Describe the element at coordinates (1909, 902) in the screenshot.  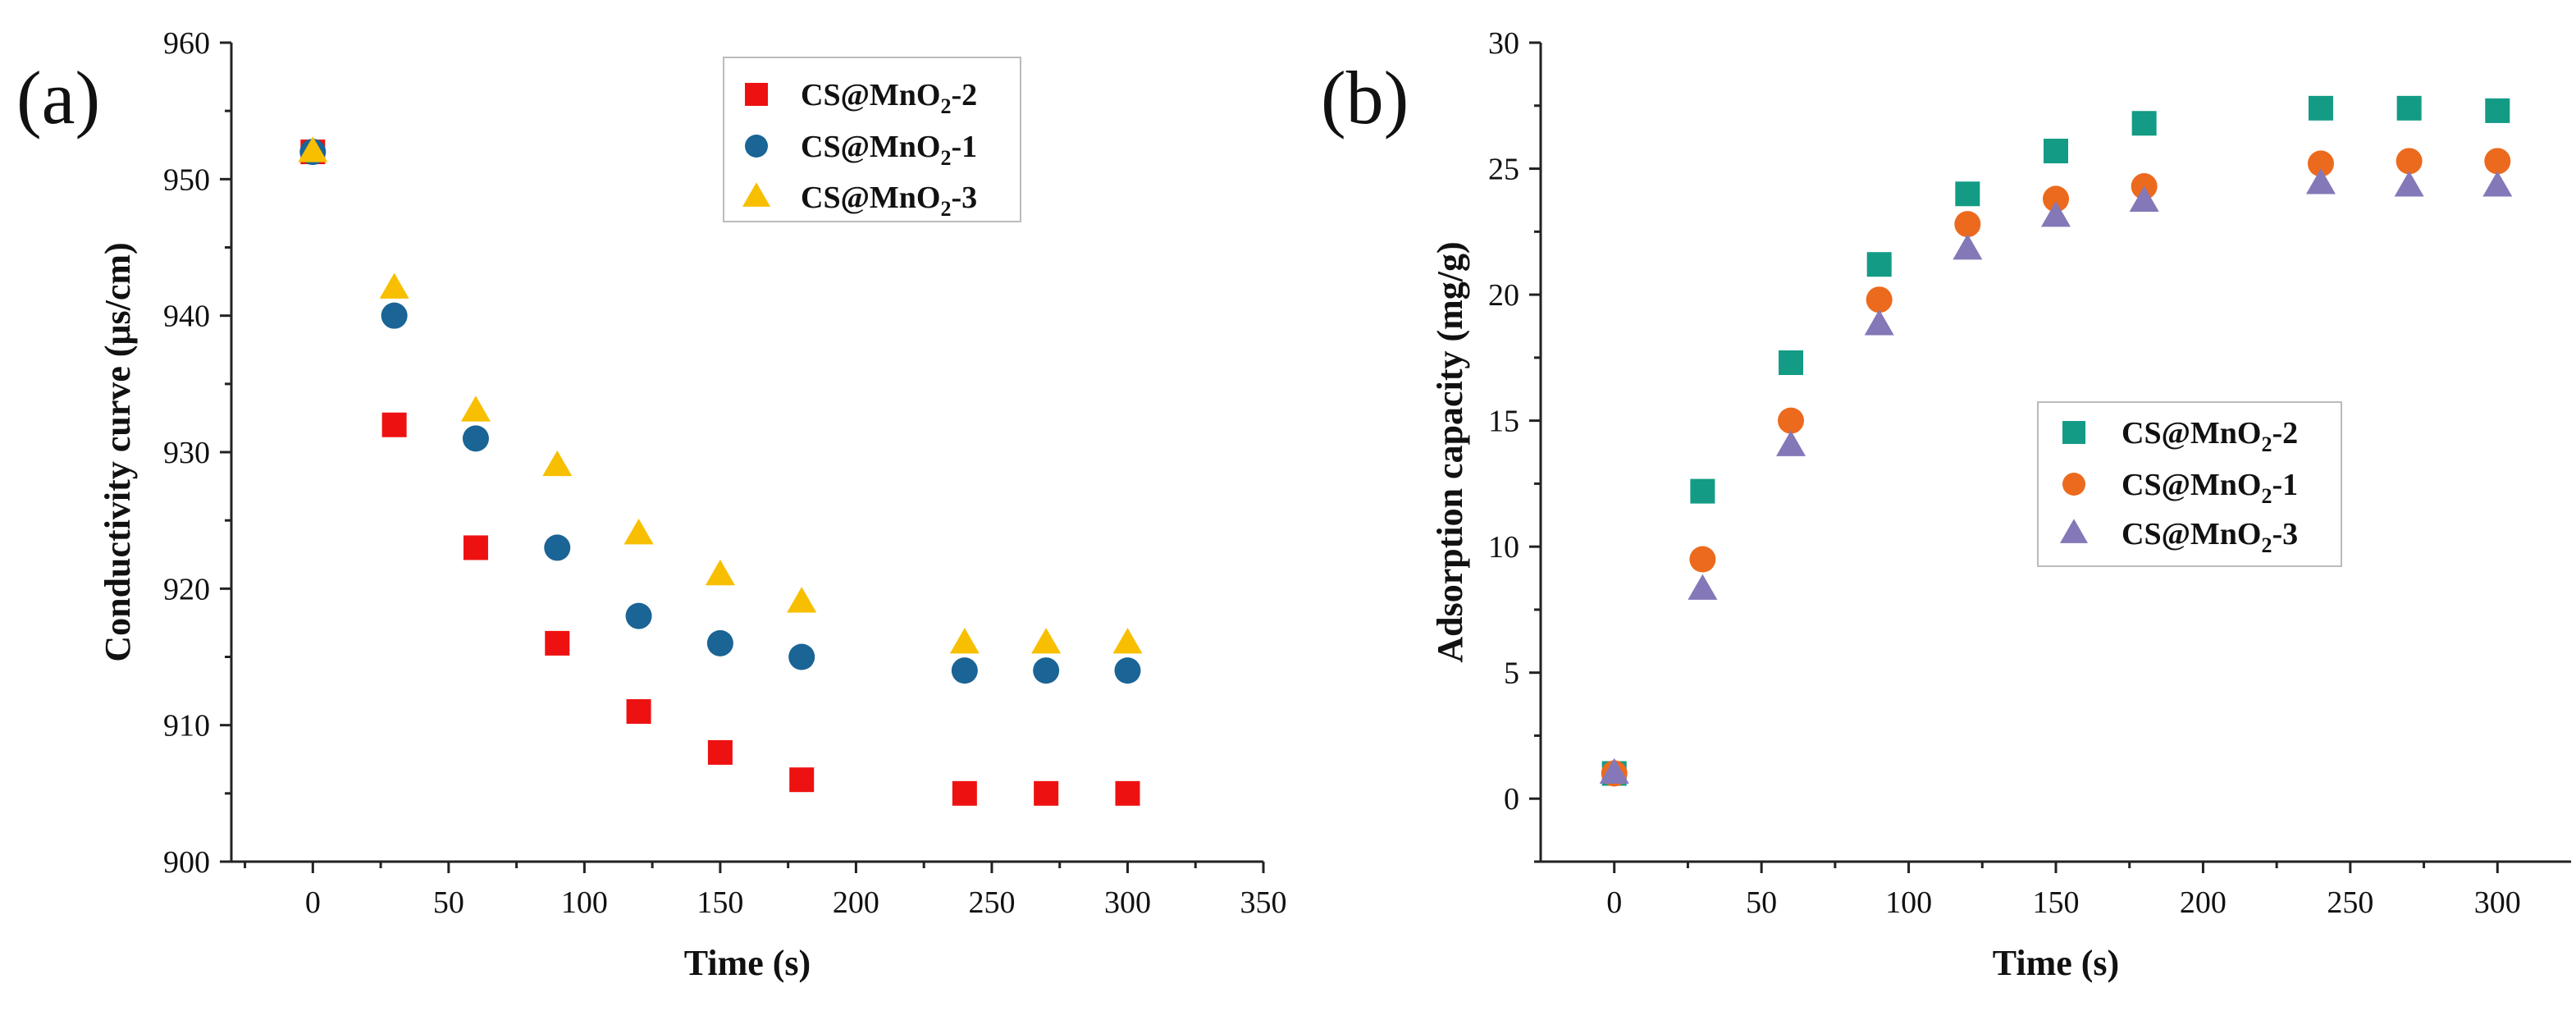
I see `x-tick-label: 100` at that location.